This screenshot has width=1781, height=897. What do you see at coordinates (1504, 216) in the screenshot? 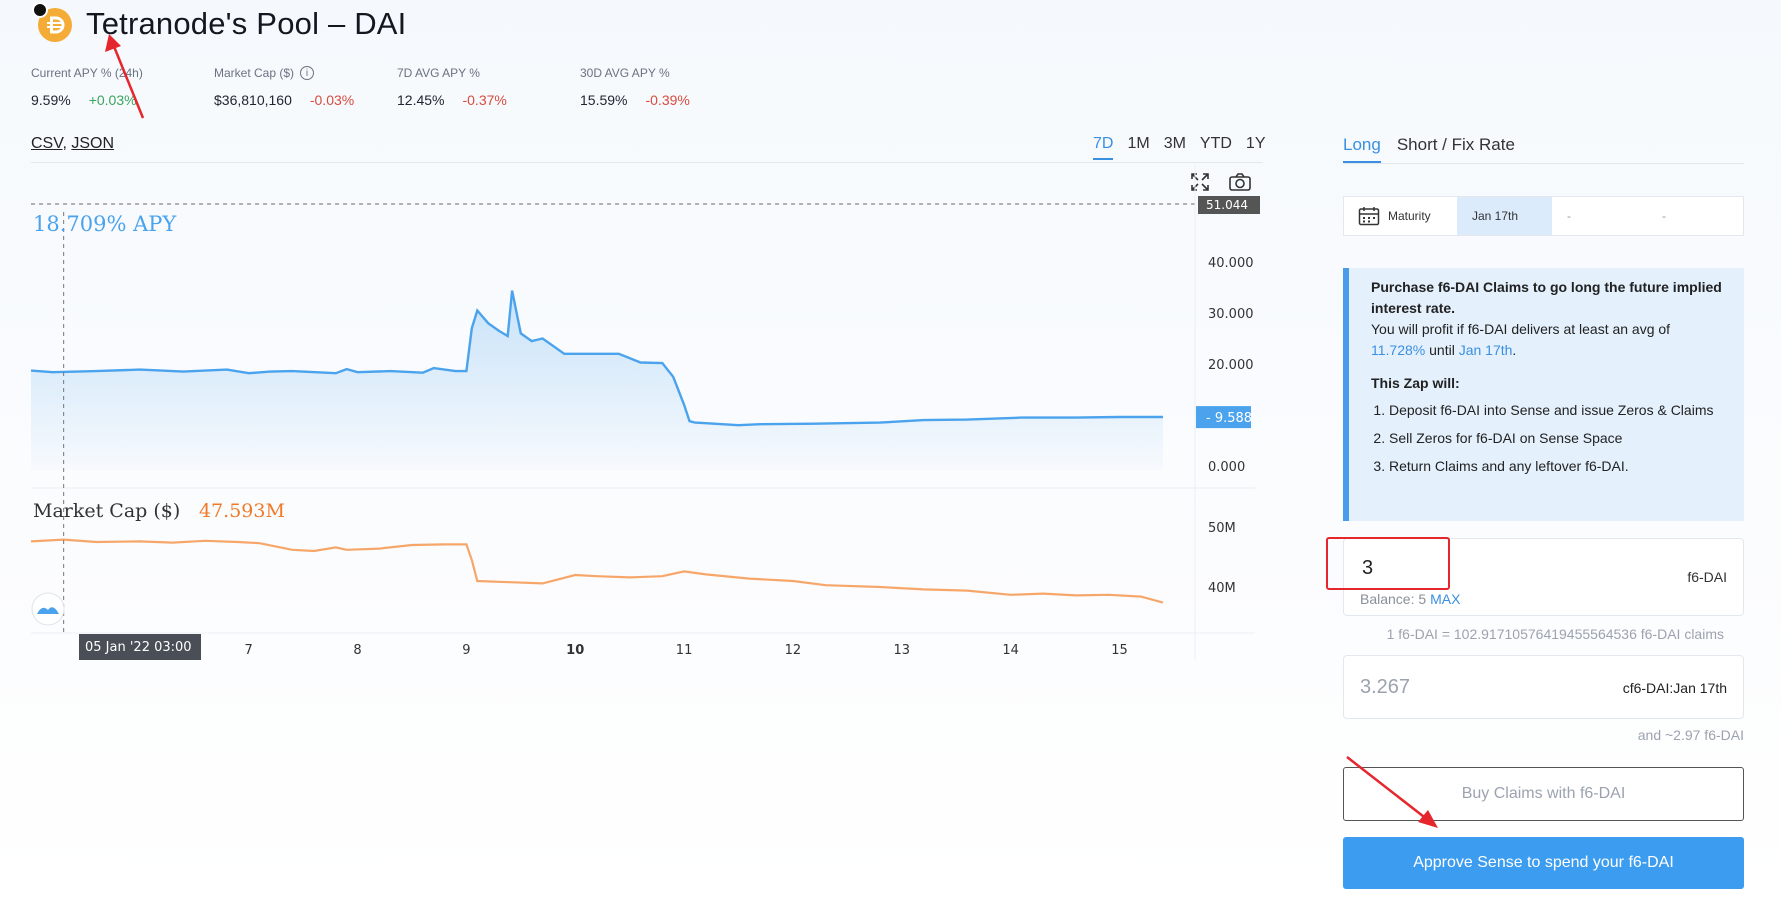
I see `maturity-option-jan-17th: Jan 17th` at bounding box center [1504, 216].